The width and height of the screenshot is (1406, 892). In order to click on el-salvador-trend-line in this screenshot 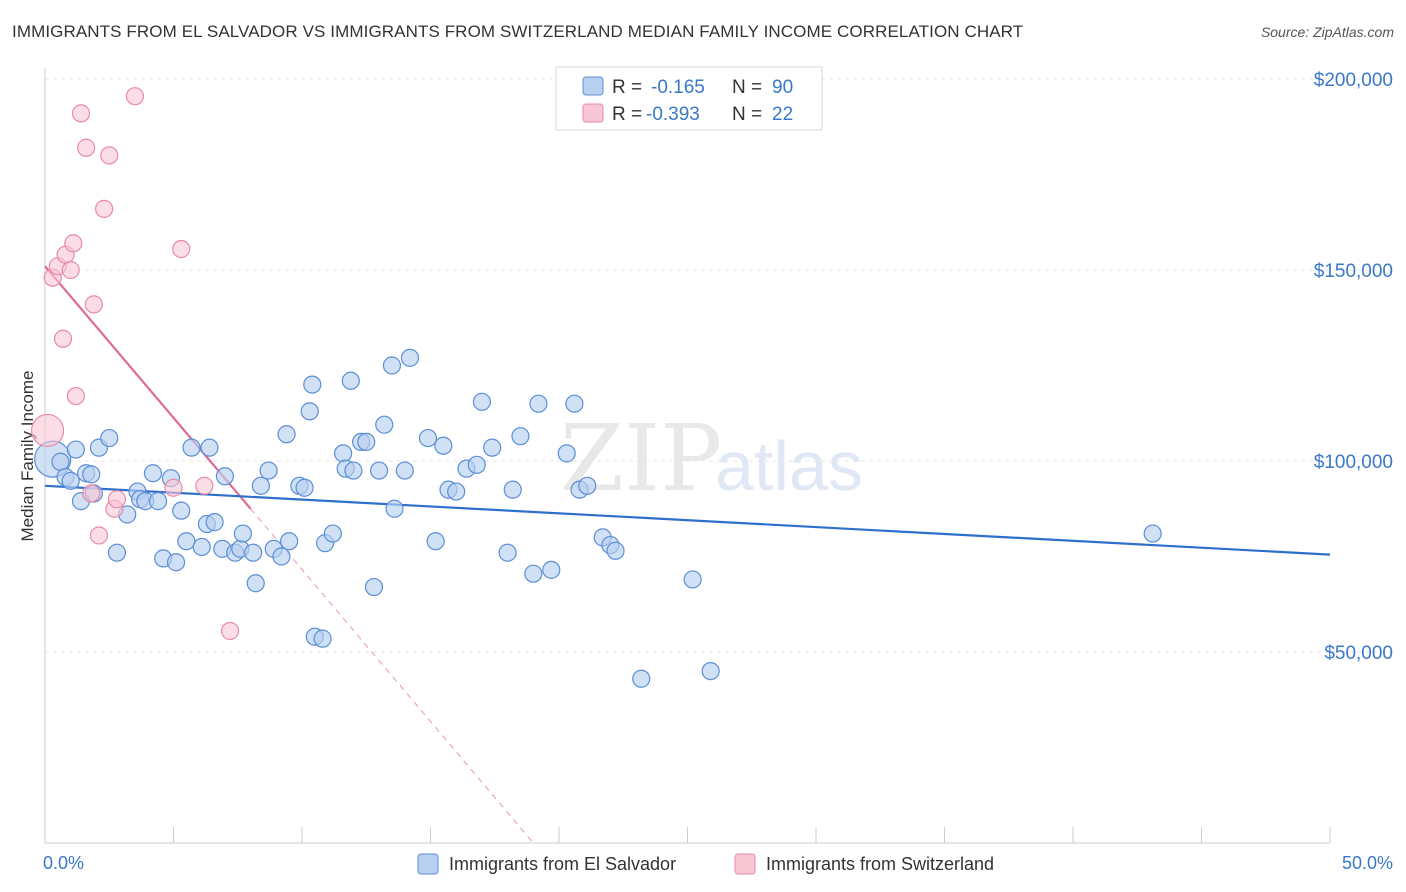, I will do `click(687, 520)`.